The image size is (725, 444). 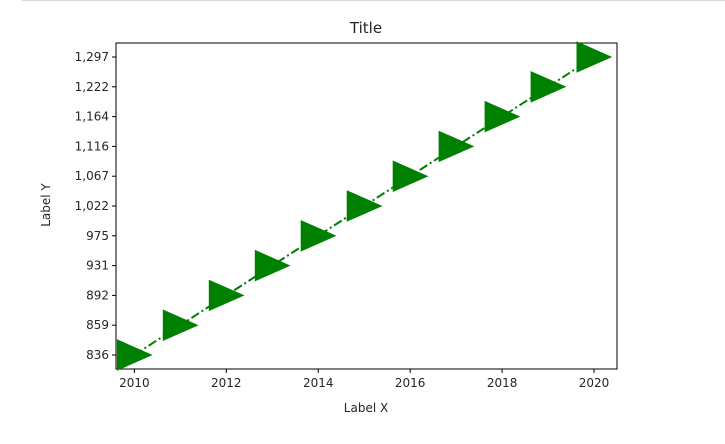 What do you see at coordinates (410, 383) in the screenshot?
I see `x-tick-label: 2016` at bounding box center [410, 383].